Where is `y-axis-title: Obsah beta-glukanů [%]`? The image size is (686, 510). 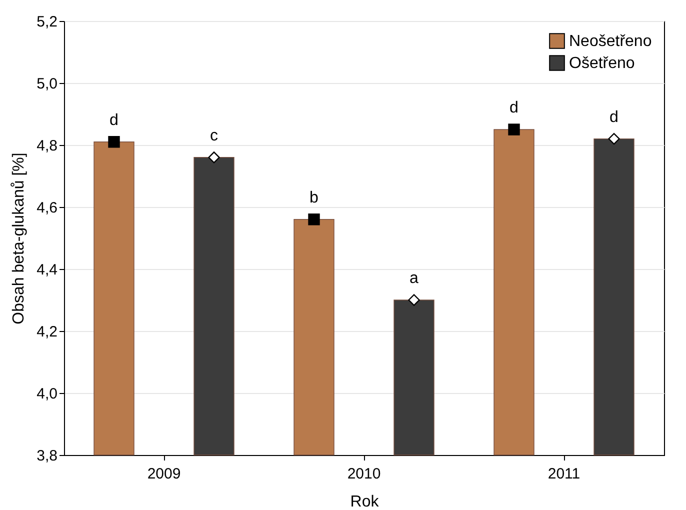
y-axis-title: Obsah beta-glukanů [%] is located at coordinates (19, 238).